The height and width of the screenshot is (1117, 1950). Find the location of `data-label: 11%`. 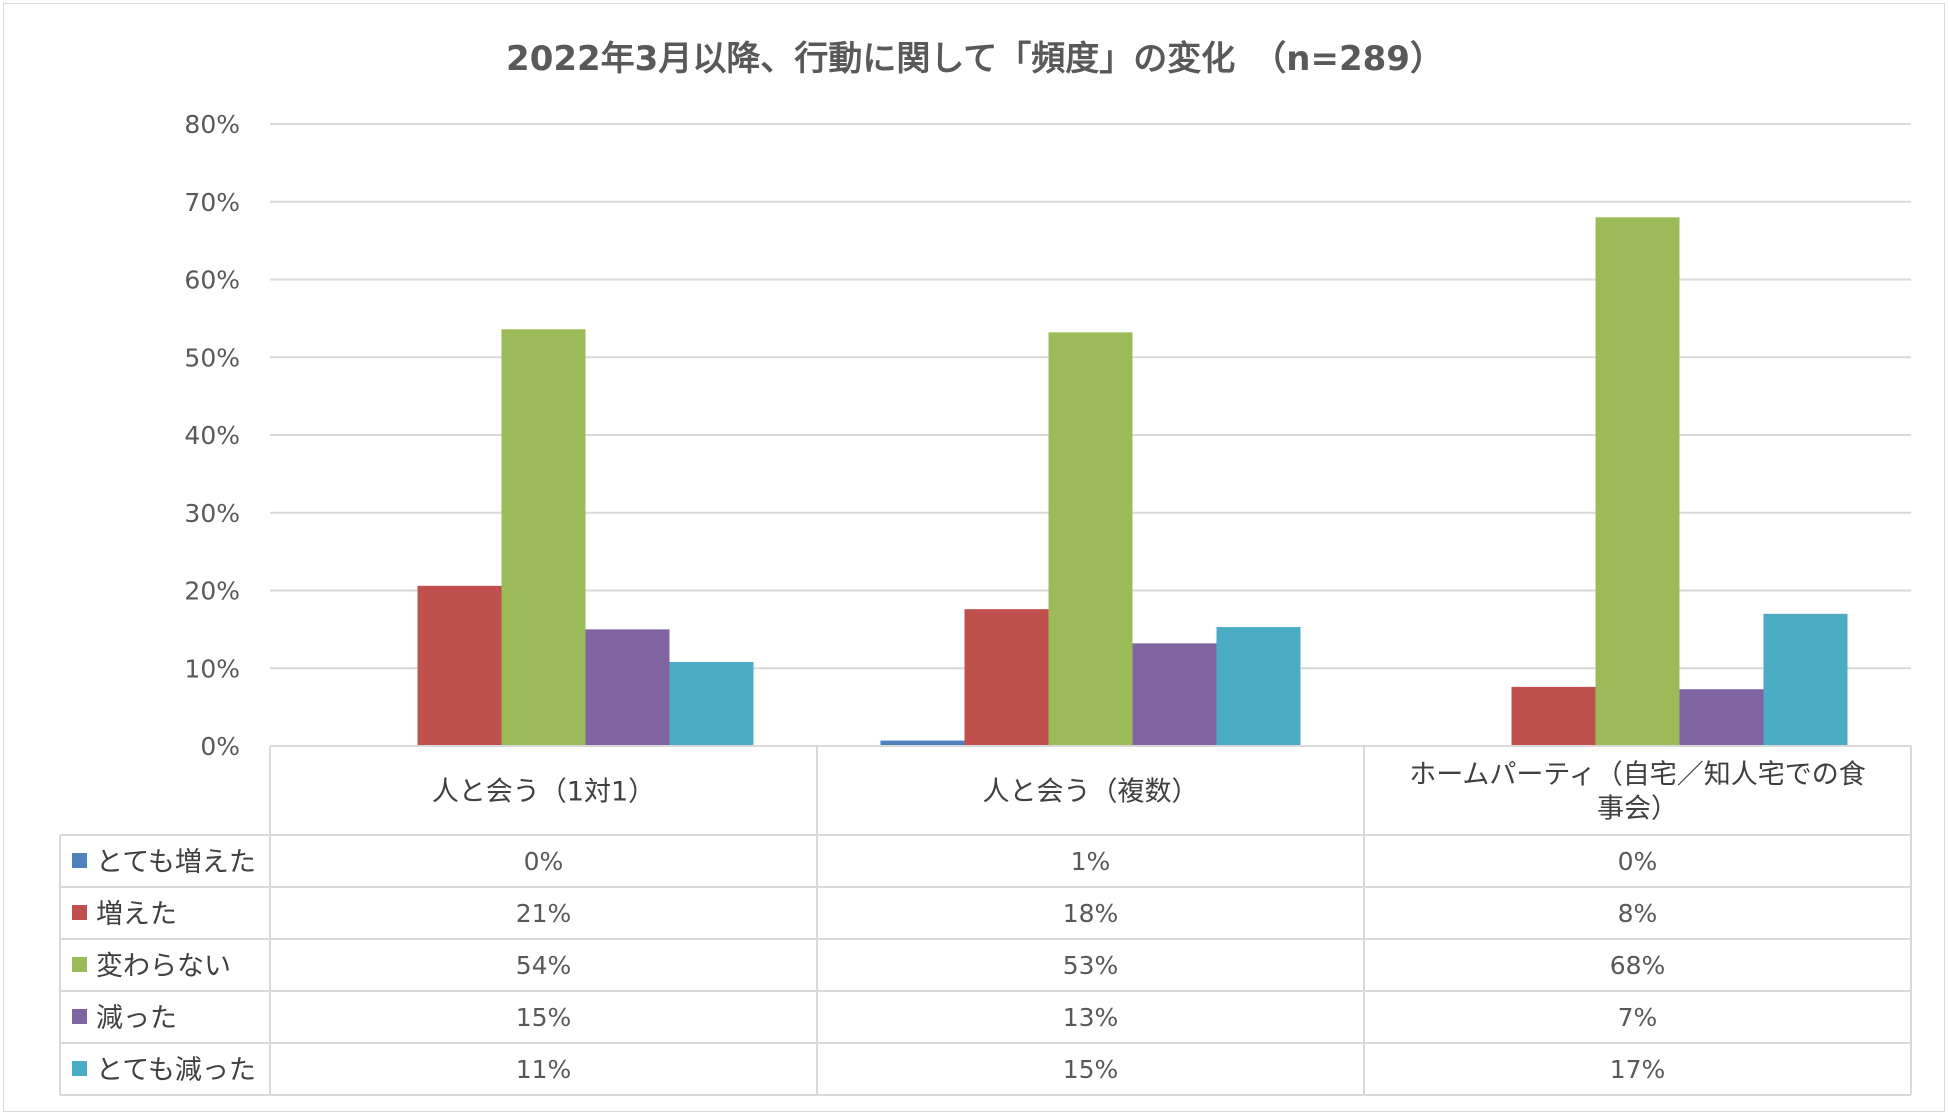

data-label: 11% is located at coordinates (544, 1069).